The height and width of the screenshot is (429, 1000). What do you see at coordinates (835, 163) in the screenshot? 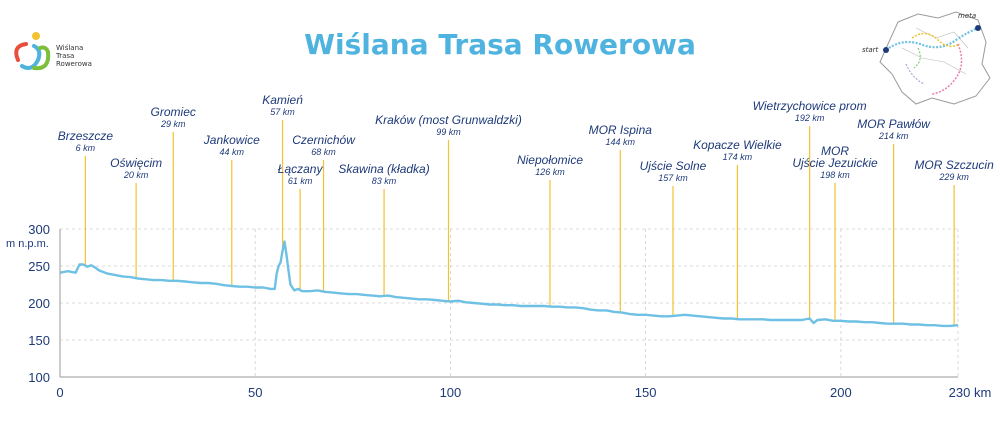
I see `marker-name: Ujście Jezuickie` at bounding box center [835, 163].